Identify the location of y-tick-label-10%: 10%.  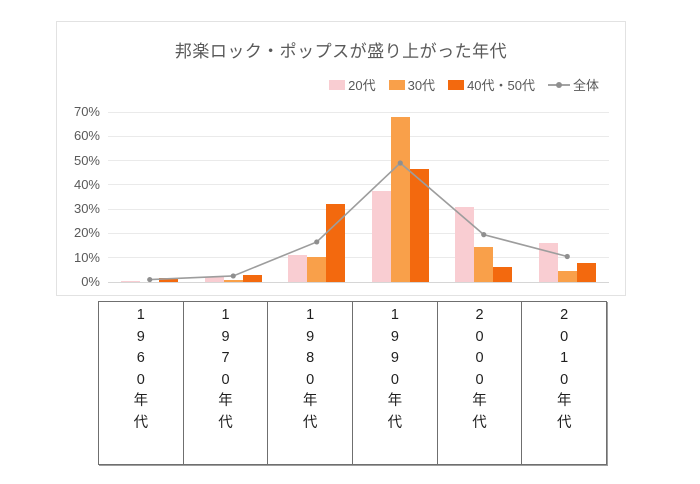
(86, 257).